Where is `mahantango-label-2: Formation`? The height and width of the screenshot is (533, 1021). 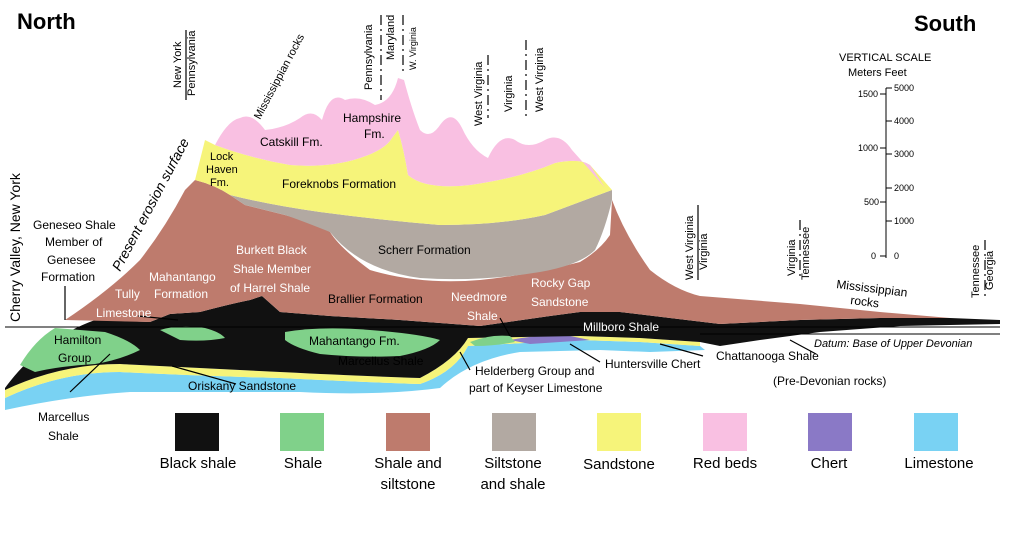
mahantango-label-2: Formation is located at coordinates (181, 294).